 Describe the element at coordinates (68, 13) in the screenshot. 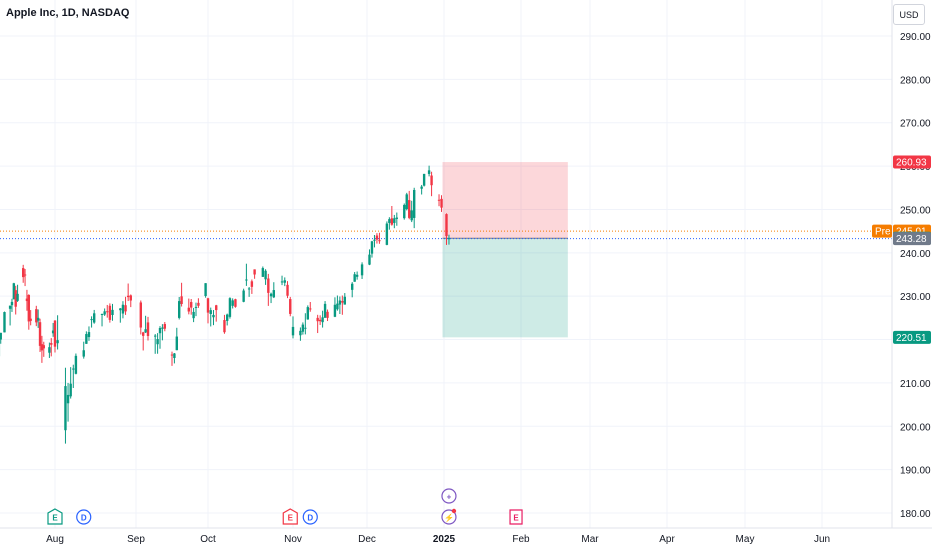

I see `symbol-title: Apple Inc, 1D, NASDAQ` at that location.